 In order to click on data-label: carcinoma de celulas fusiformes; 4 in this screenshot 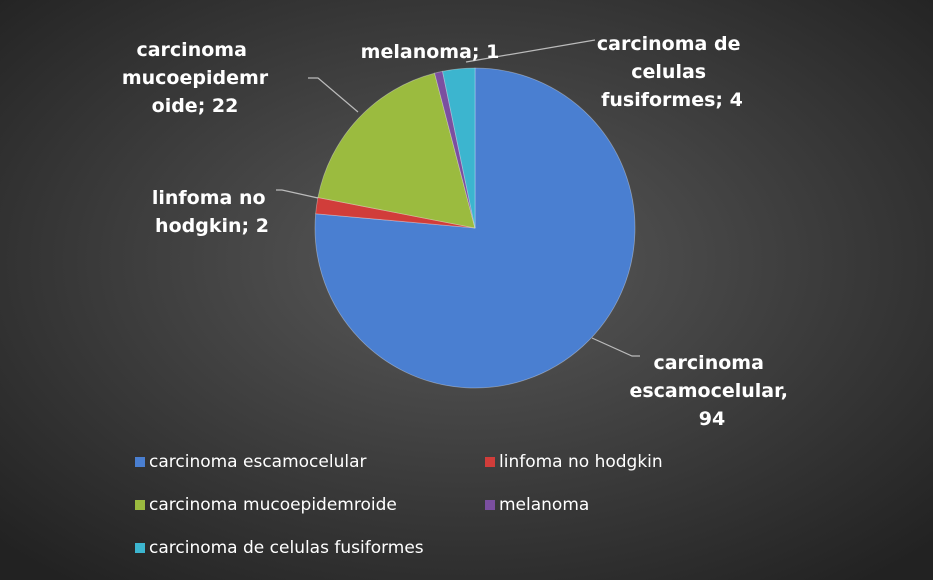, I will do `click(672, 72)`.